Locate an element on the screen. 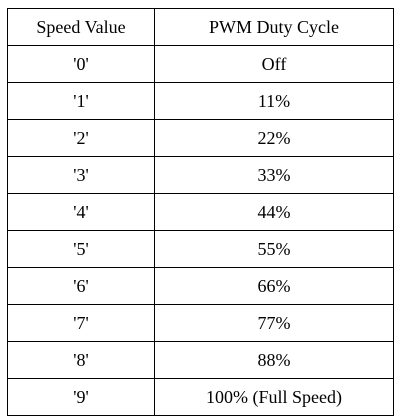 Image resolution: width=400 pixels, height=420 pixels. table-header: Speed Value PWM Duty Cycle is located at coordinates (200, 27).